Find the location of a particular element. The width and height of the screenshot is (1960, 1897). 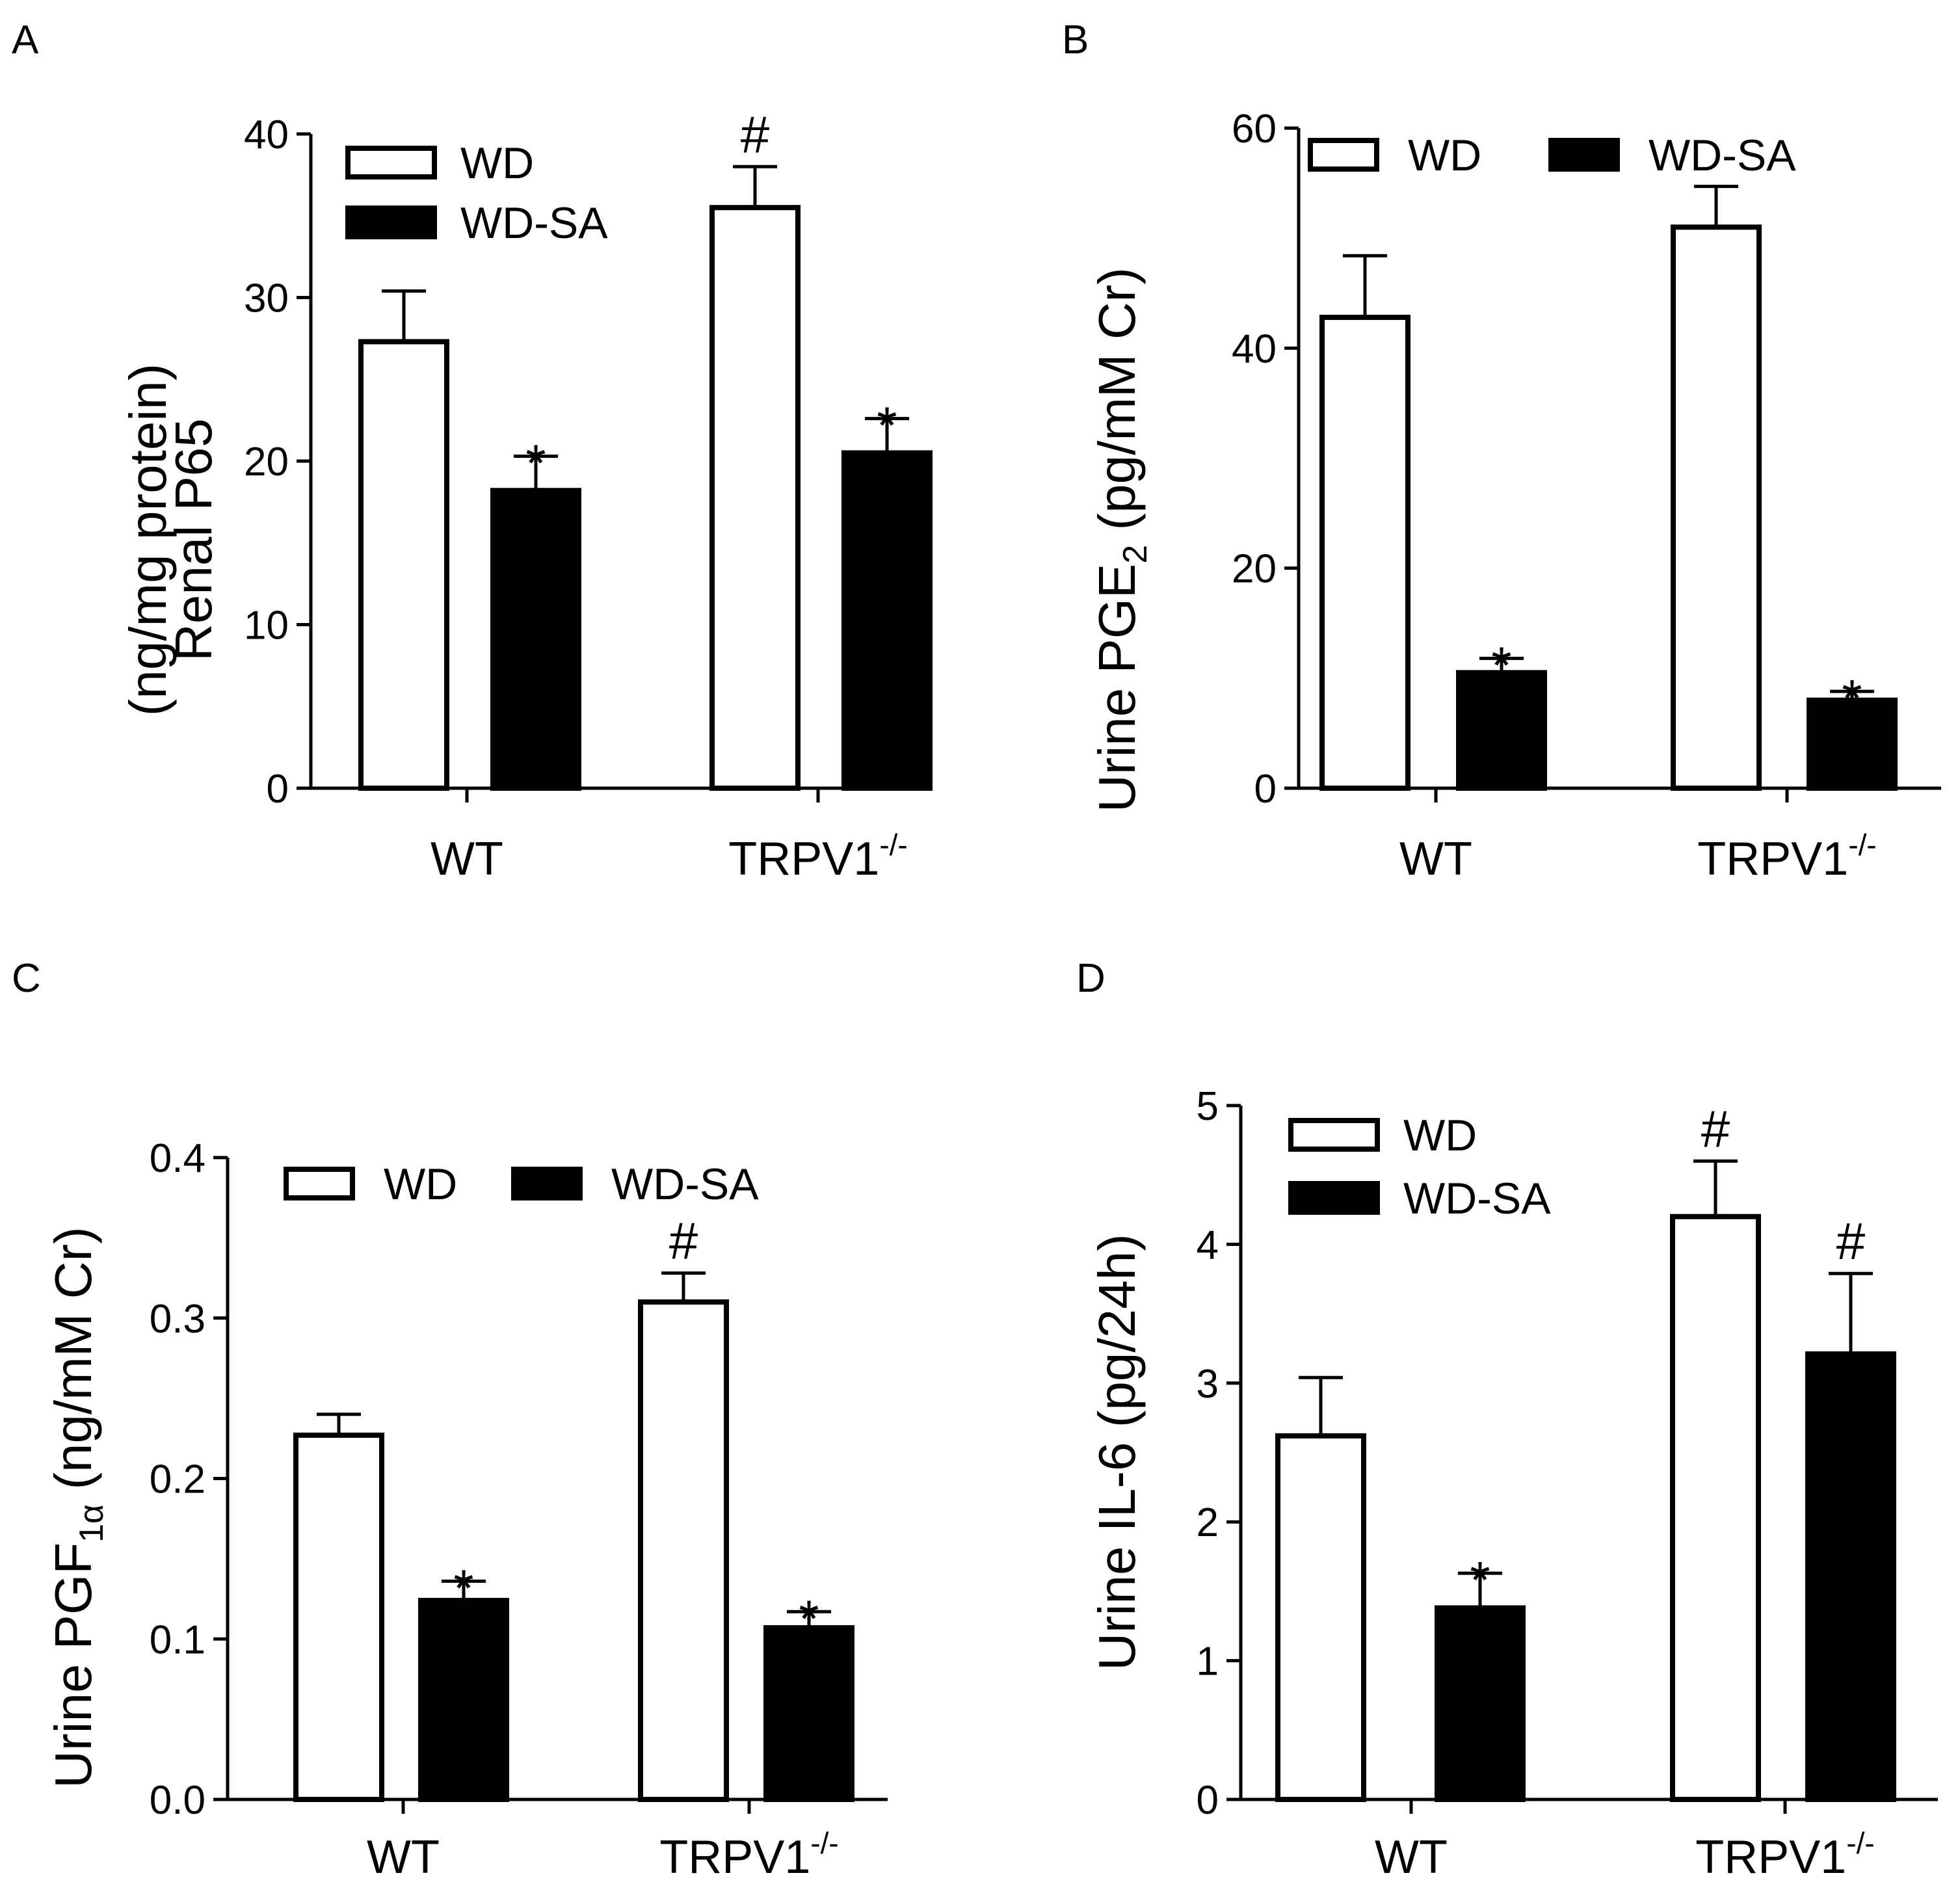

y-axis-label: (ng/mg protein) is located at coordinates (148, 540).